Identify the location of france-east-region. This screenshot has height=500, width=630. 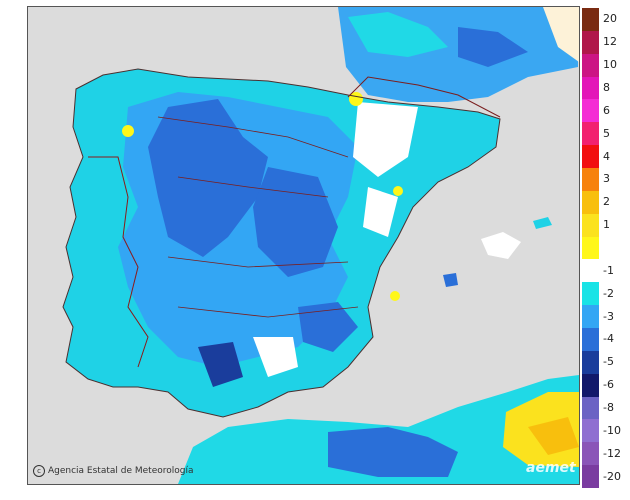
(561, 34).